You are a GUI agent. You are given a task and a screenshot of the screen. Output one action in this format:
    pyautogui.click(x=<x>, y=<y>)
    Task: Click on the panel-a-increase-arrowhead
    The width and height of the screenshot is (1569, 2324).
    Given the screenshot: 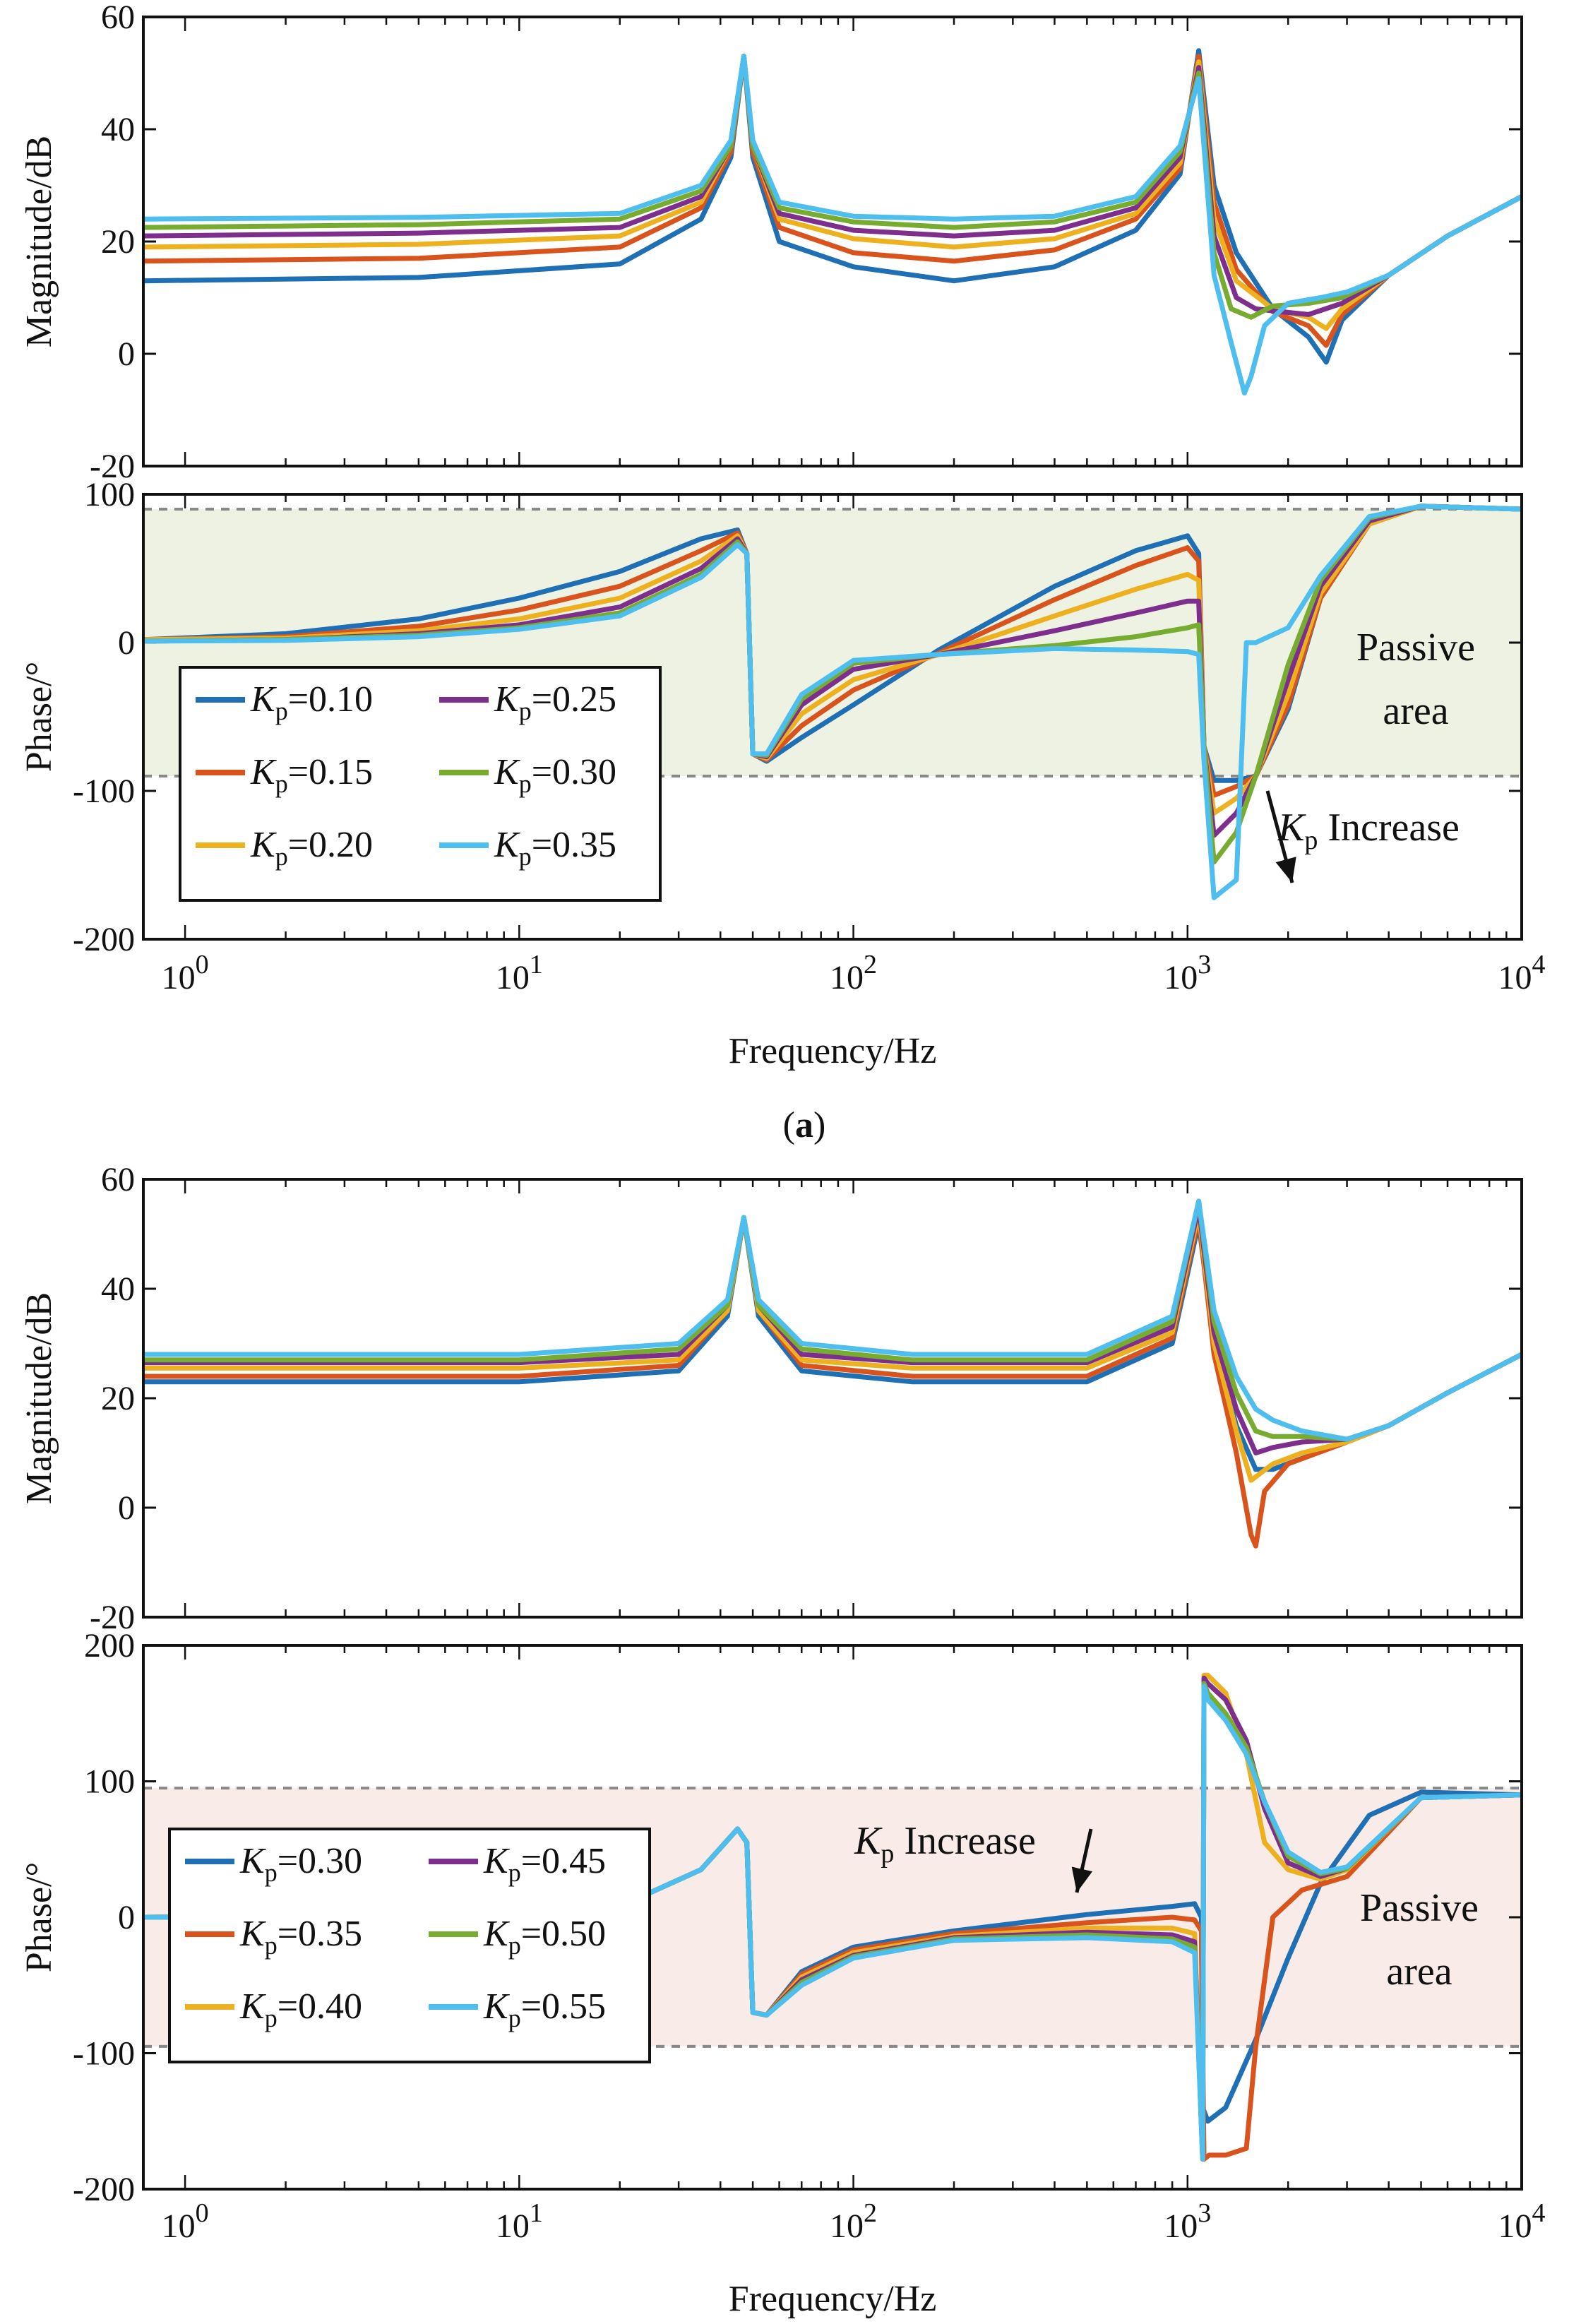 What is the action you would take?
    pyautogui.click(x=1285, y=870)
    